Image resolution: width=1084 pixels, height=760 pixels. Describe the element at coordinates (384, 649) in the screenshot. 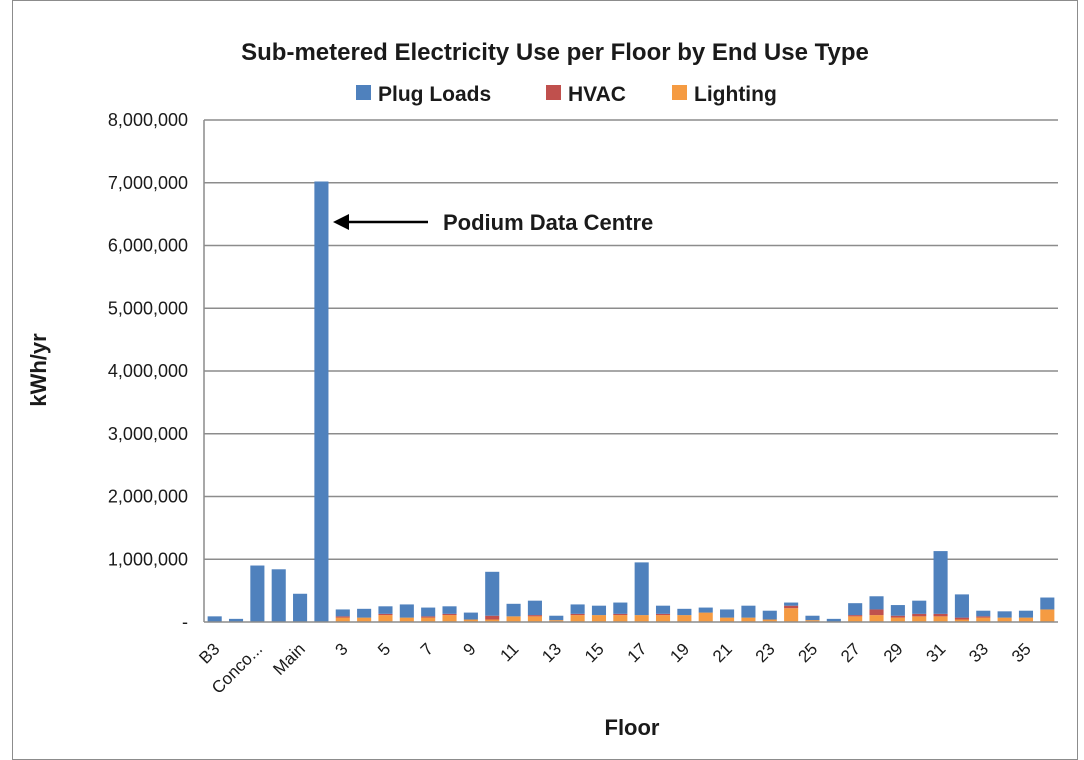

I see `x-tick-label: 5` at that location.